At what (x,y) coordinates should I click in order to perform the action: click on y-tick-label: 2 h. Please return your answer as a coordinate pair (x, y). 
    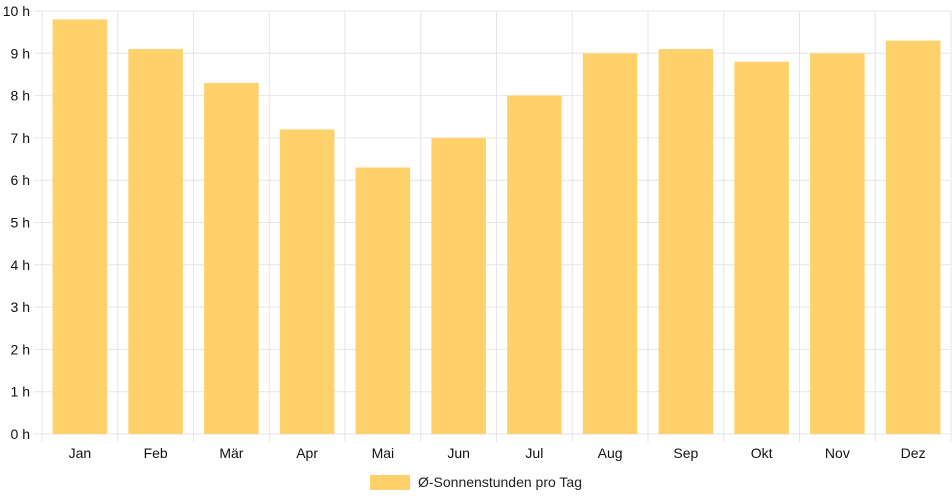
    Looking at the image, I should click on (20, 349).